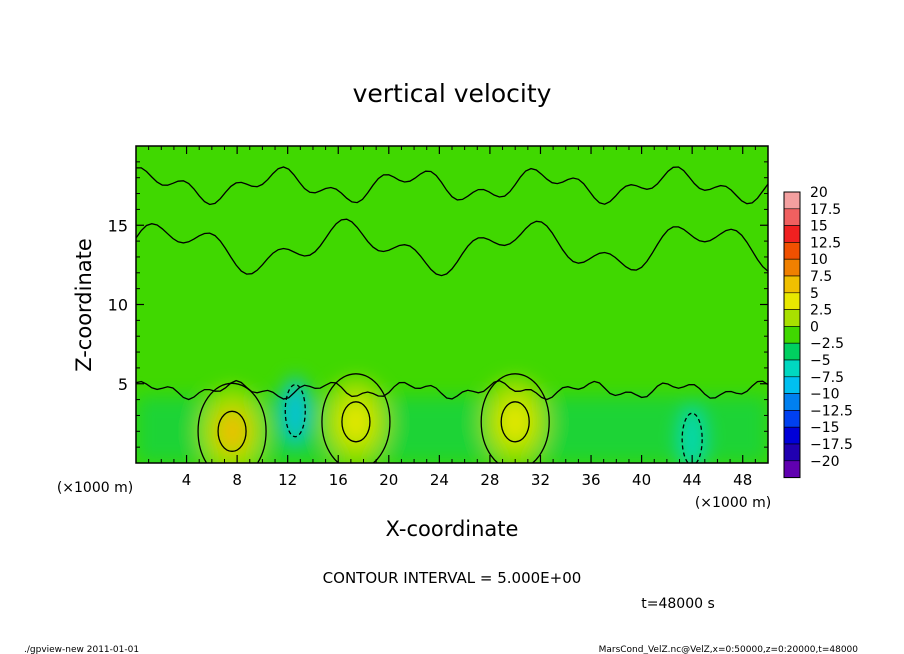  Describe the element at coordinates (338, 480) in the screenshot. I see `x-tick-label: 16` at that location.